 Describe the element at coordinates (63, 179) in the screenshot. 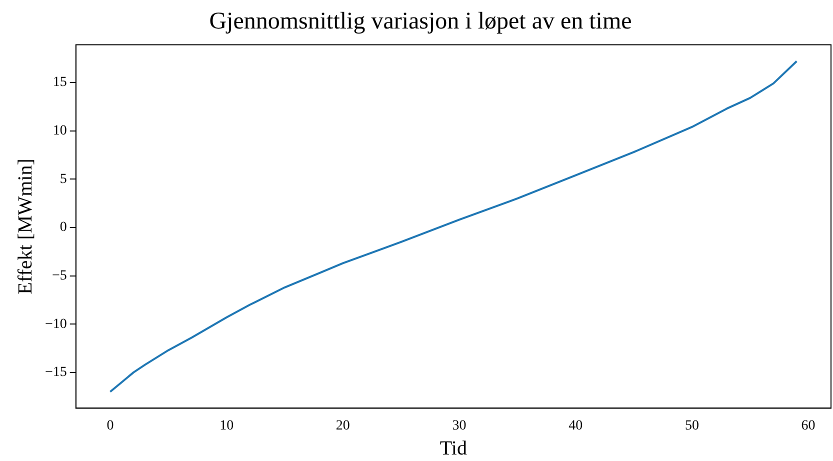

I see `y-tick-label: 5` at that location.